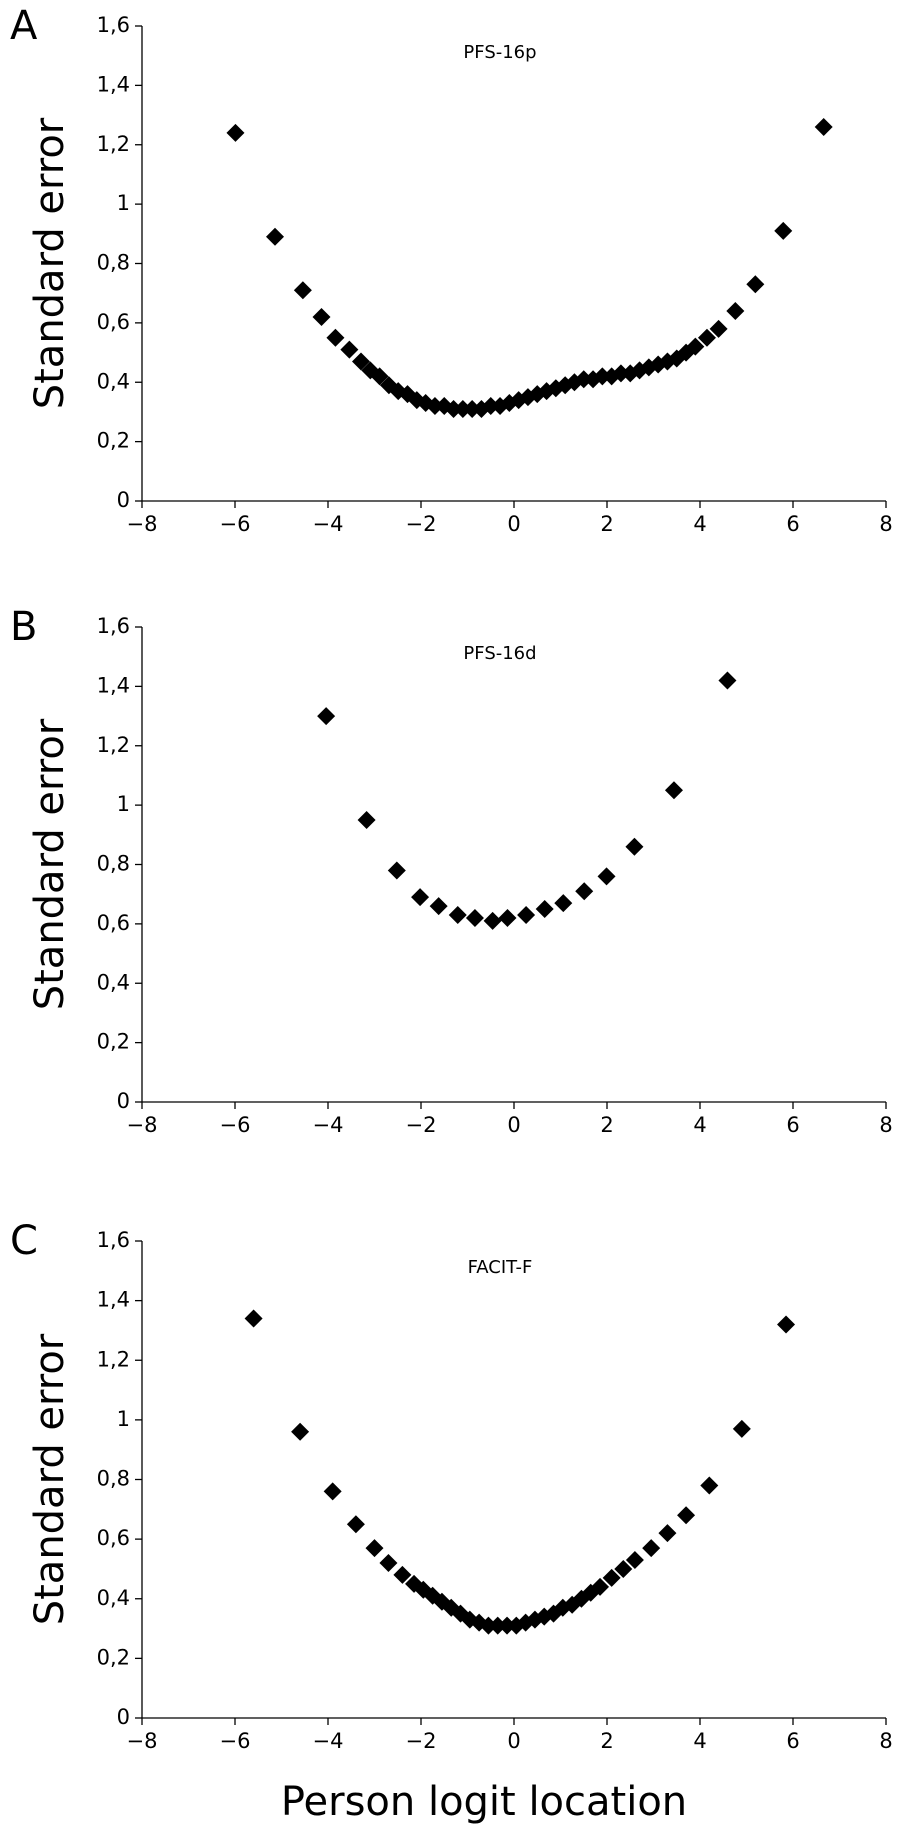  Describe the element at coordinates (24, 1241) in the screenshot. I see `panel-label: C` at that location.